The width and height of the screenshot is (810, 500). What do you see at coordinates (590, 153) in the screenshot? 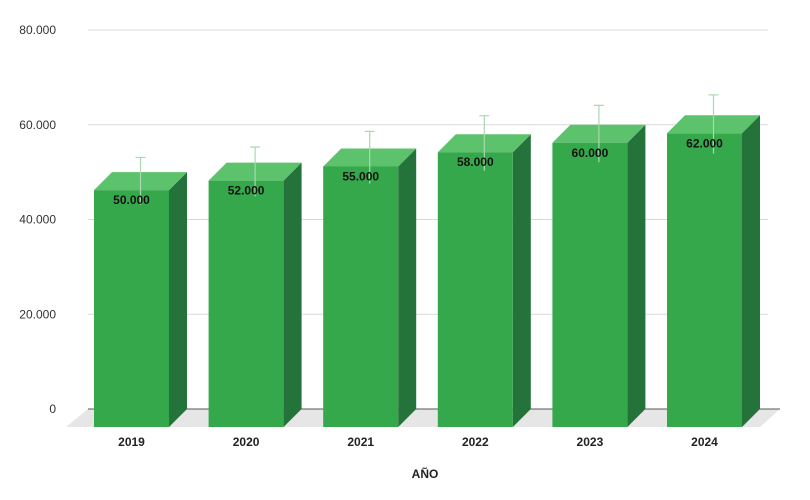
I see `data-label: 60.000` at bounding box center [590, 153].